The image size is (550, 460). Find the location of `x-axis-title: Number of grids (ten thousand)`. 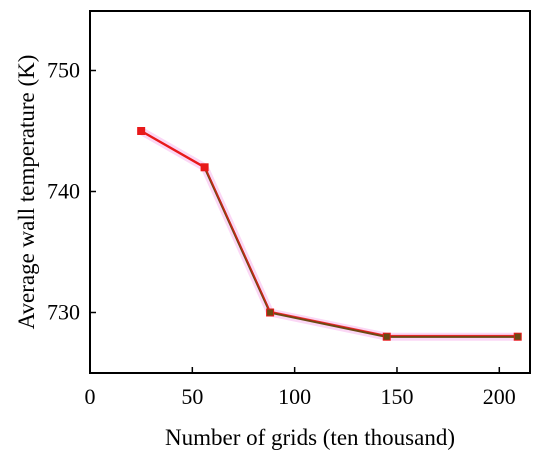

x-axis-title: Number of grids (ten thousand) is located at coordinates (310, 437).